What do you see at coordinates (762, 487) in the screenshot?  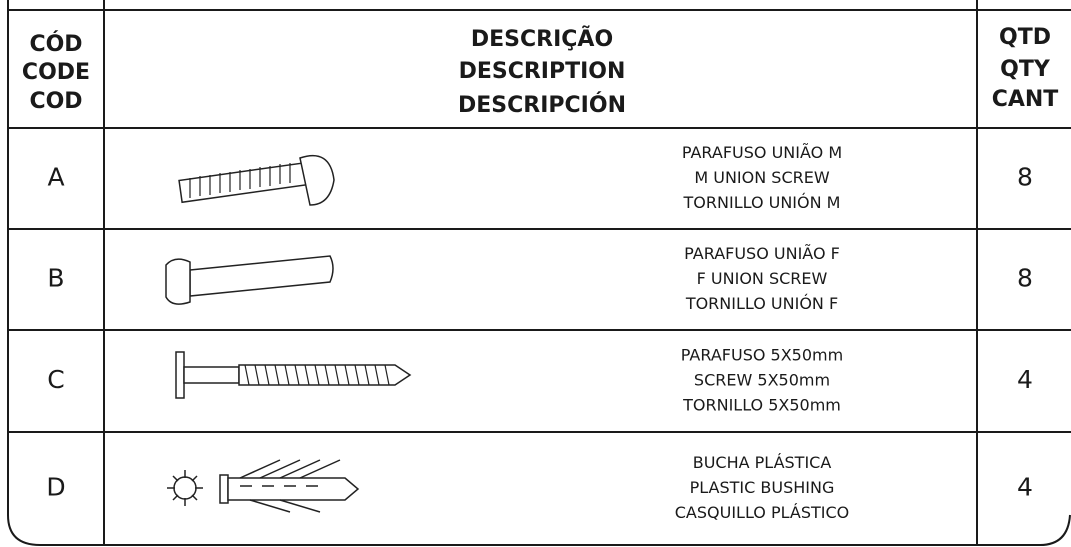 I see `row-description: PLASTIC BUSHING` at bounding box center [762, 487].